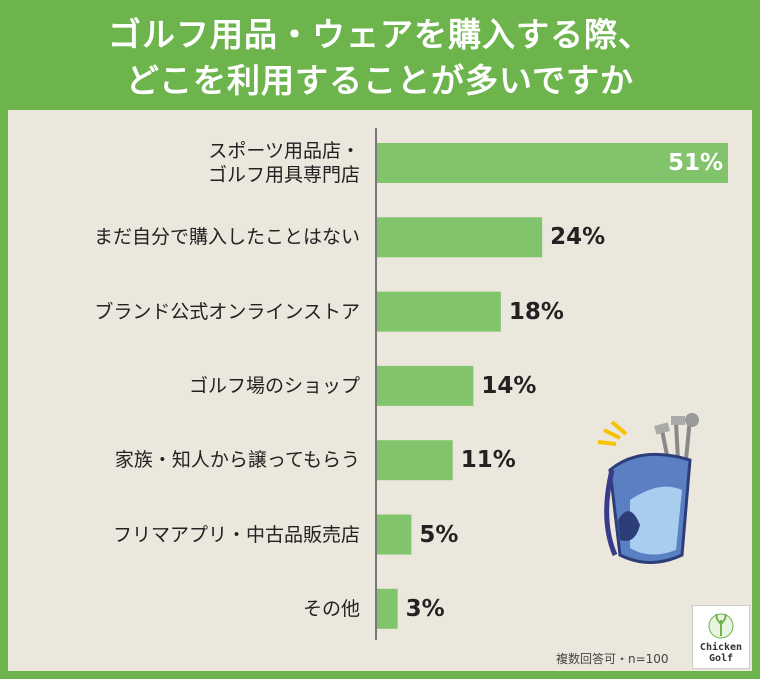 The width and height of the screenshot is (760, 679). Describe the element at coordinates (425, 608) in the screenshot. I see `value-label: 3%` at that location.